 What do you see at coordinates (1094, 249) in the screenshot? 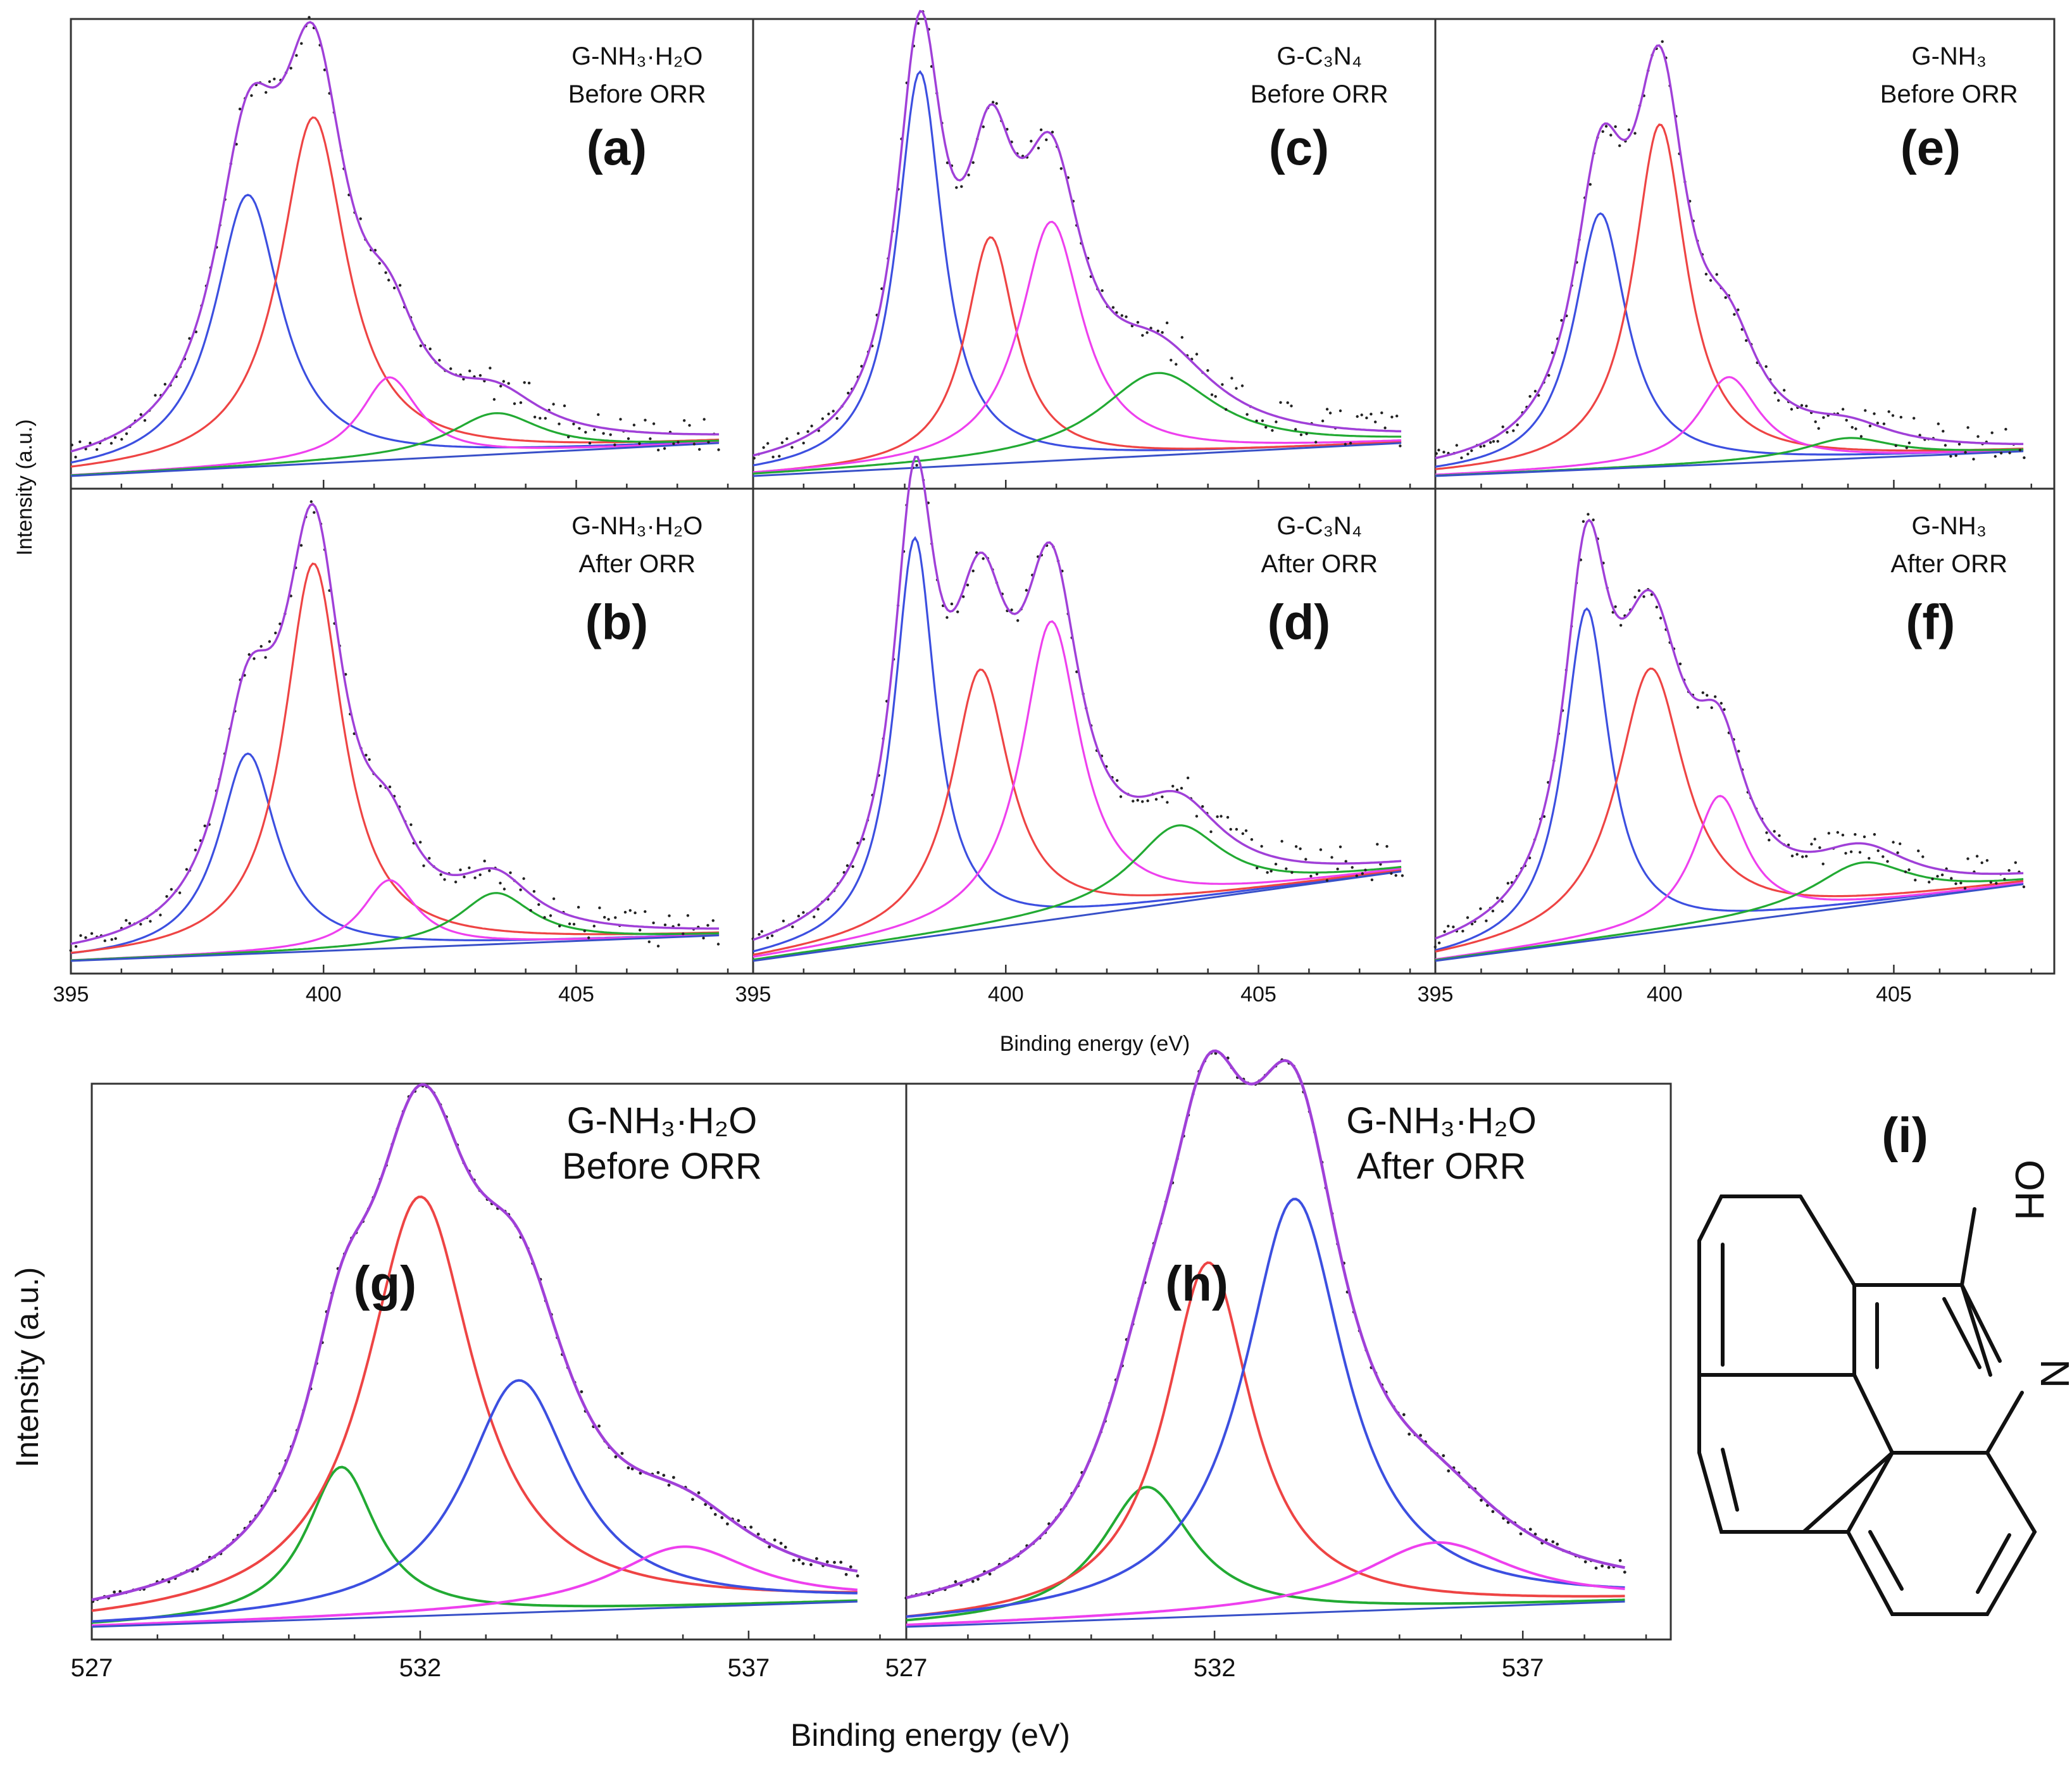
I see `panel-c: G-C₃N₄ Before ORR (c)` at bounding box center [1094, 249].